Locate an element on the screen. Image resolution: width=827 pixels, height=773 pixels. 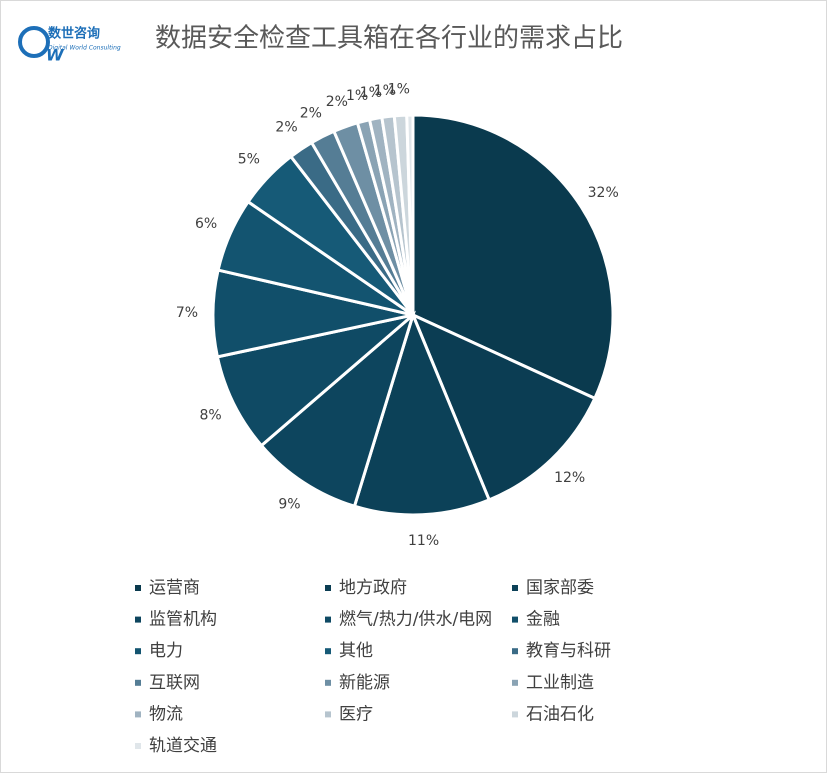
data-label: 6% is located at coordinates (206, 224).